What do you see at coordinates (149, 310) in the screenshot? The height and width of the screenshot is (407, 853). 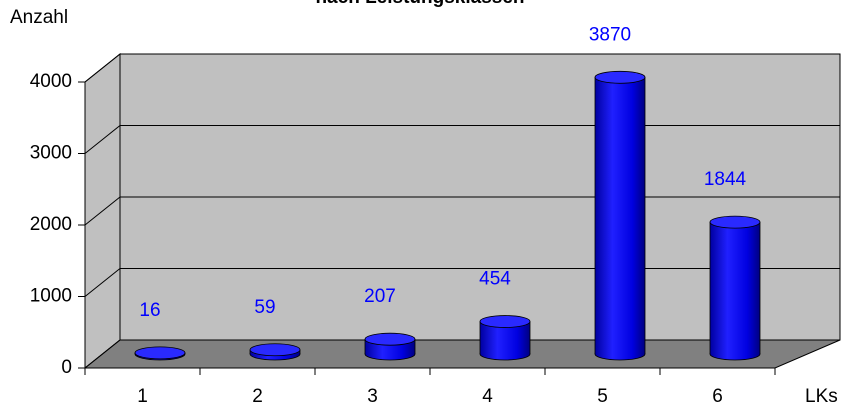 I see `data-label: 16` at bounding box center [149, 310].